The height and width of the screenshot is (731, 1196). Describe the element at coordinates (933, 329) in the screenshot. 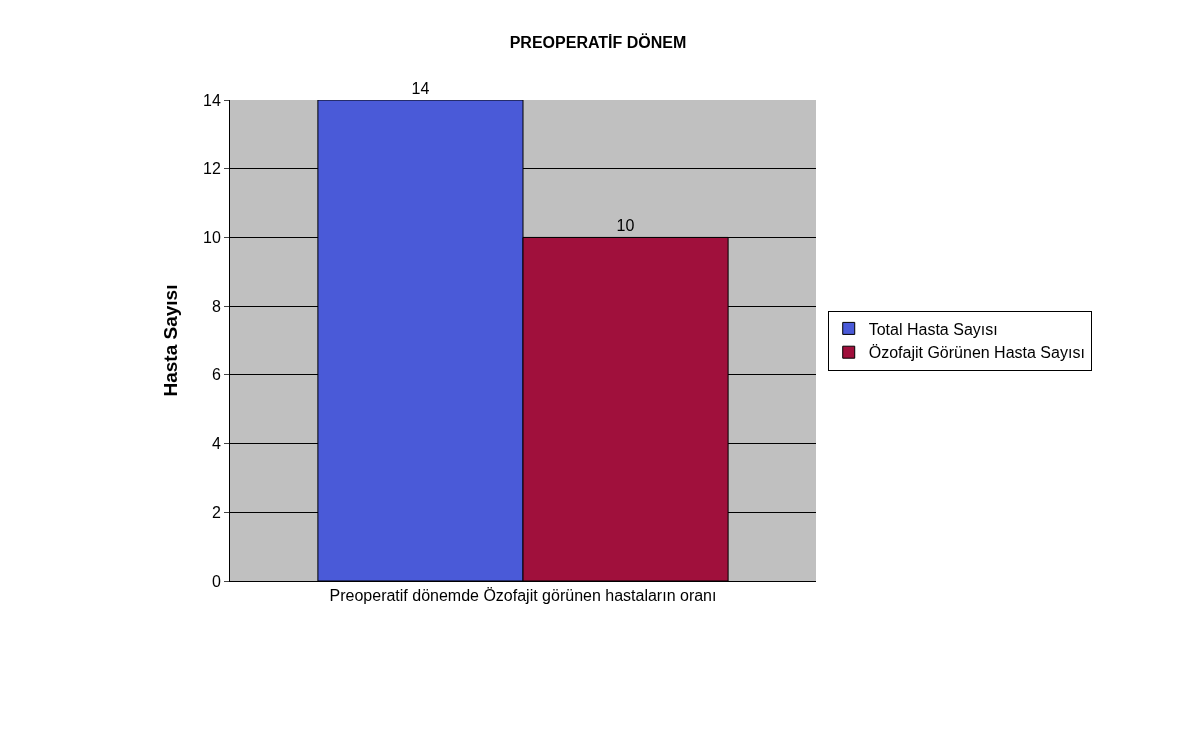

I see `legend-label: Total Hasta Sayısı` at that location.